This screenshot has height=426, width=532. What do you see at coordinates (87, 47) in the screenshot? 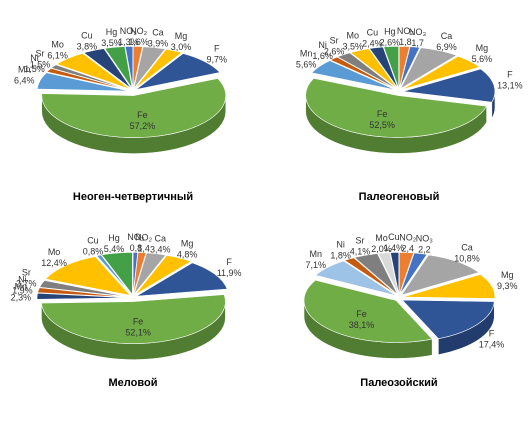
I see `data-label: 3,8%` at bounding box center [87, 47].